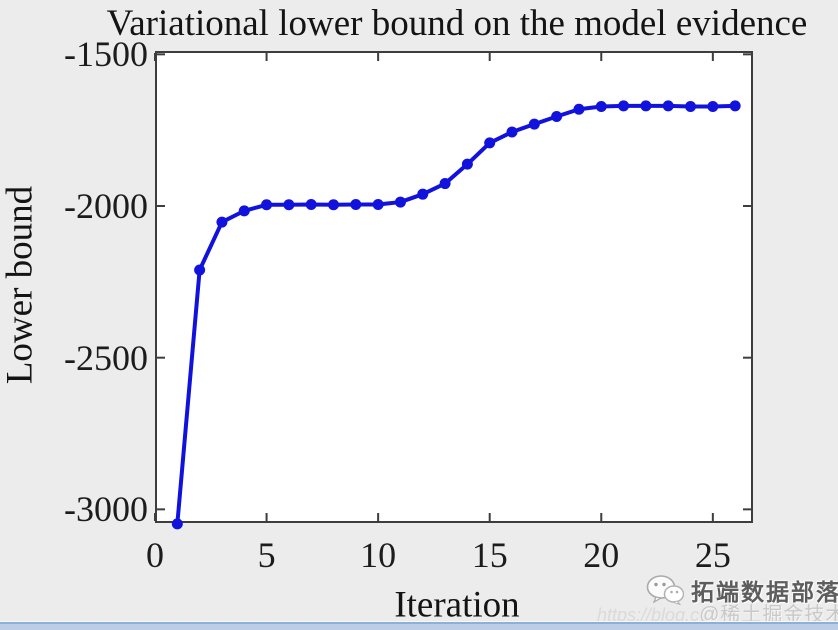  I want to click on watermark-line1: 拓端数据部落, so click(742, 590).